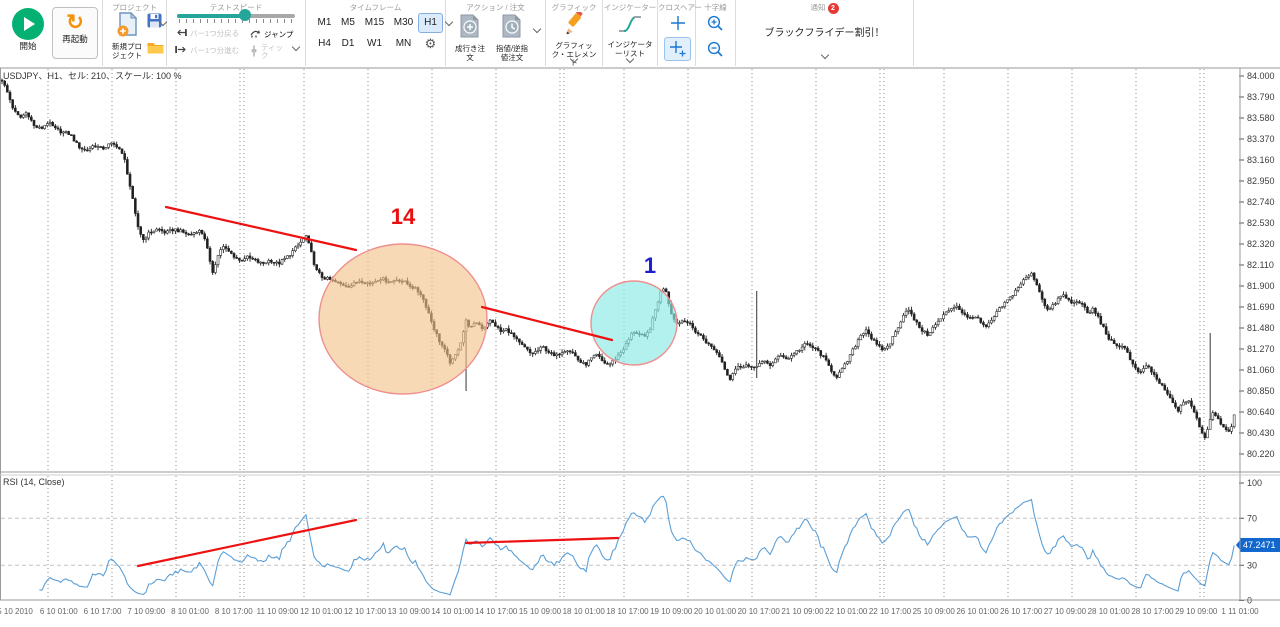 This screenshot has height=627, width=1280. I want to click on indicator-group-title: インジケーター, so click(630, 7).